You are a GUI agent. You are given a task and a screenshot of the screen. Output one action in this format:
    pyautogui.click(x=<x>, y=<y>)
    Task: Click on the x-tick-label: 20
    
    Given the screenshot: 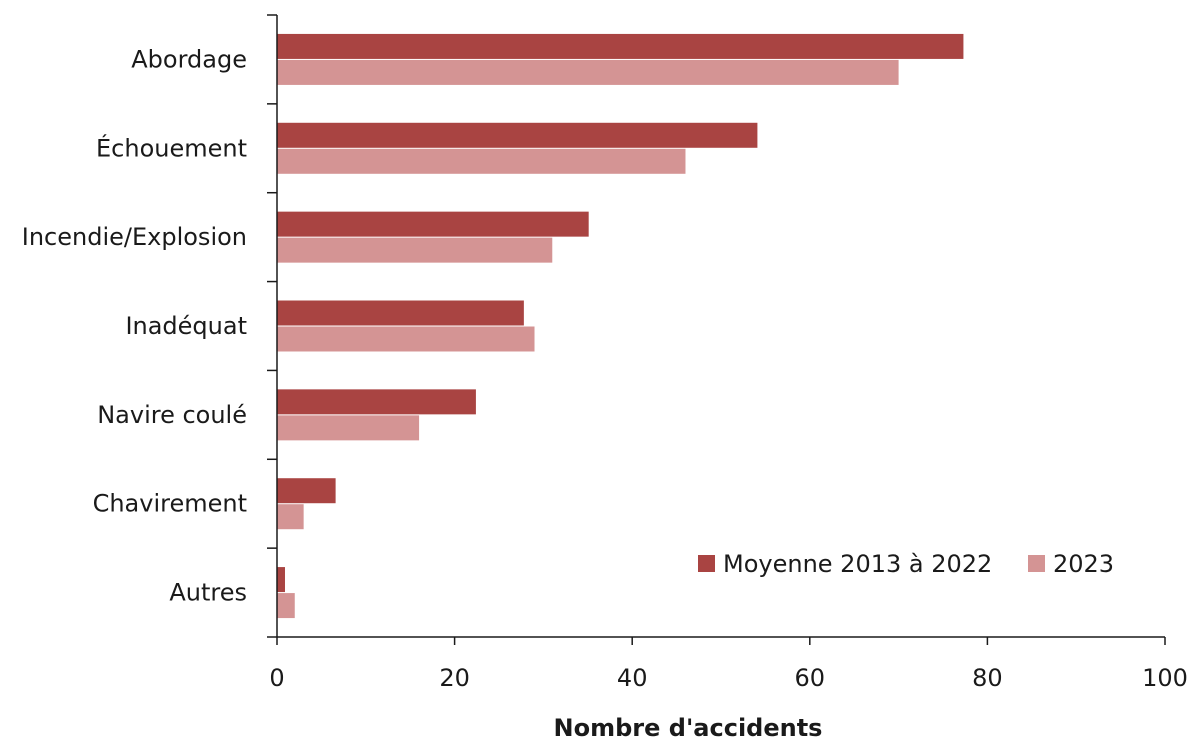 What is the action you would take?
    pyautogui.click(x=454, y=678)
    